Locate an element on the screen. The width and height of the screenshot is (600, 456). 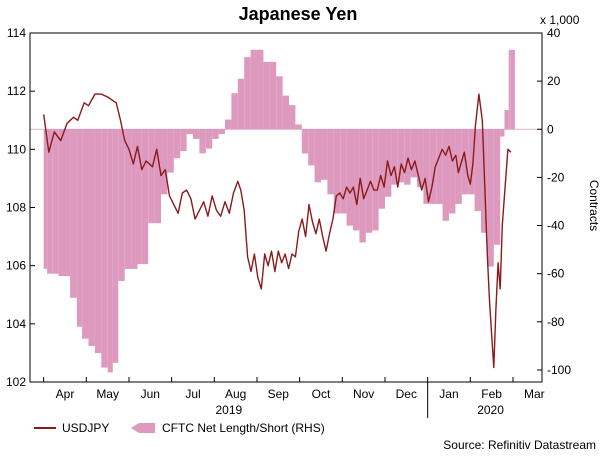
x-tick-label: Apr is located at coordinates (65, 394).